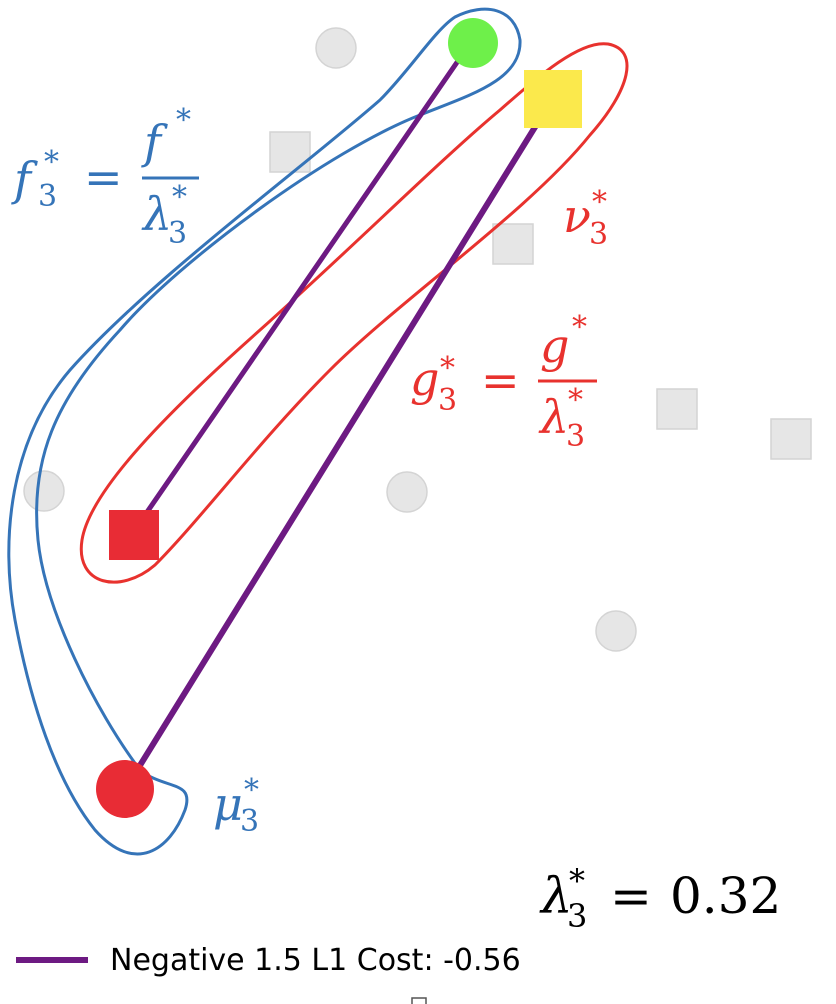 The image size is (836, 1004). Describe the element at coordinates (134, 535) in the screenshot. I see `red-square-marker` at that location.